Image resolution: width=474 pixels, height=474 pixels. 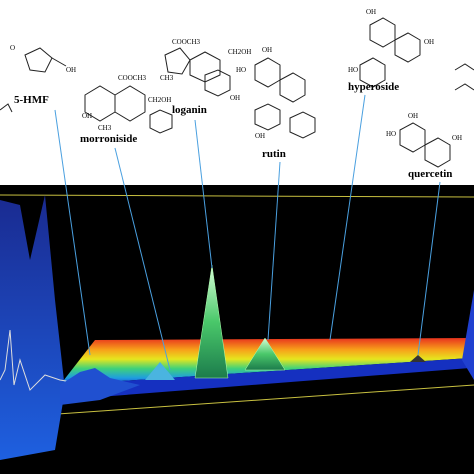 I want to click on left-peaks, so click(x=32, y=327).